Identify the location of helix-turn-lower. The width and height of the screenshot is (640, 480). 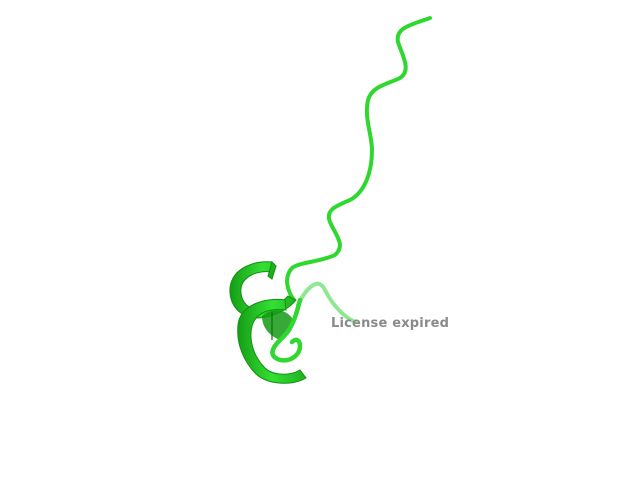
(272, 341).